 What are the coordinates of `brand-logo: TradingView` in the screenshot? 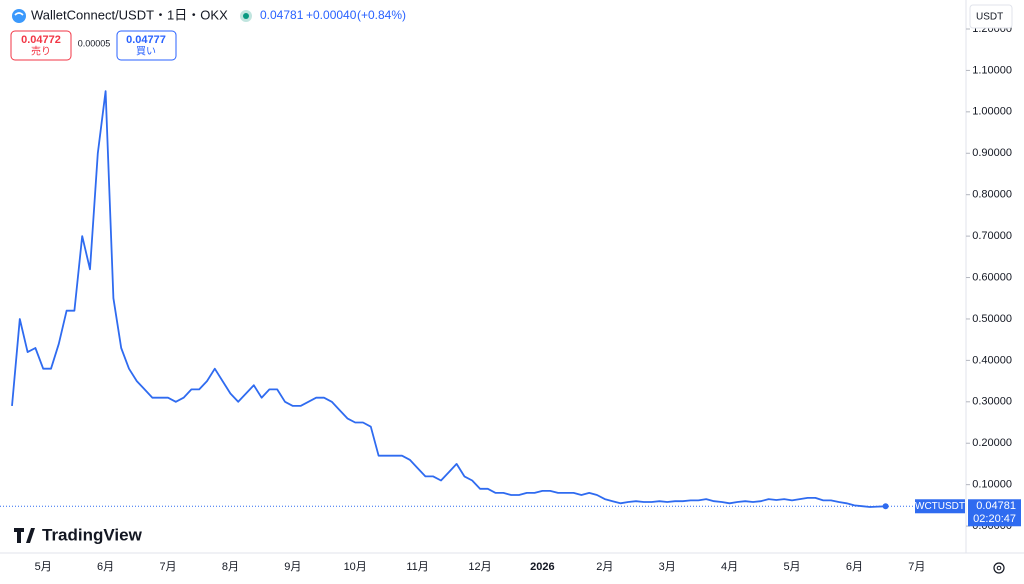 It's located at (78, 534).